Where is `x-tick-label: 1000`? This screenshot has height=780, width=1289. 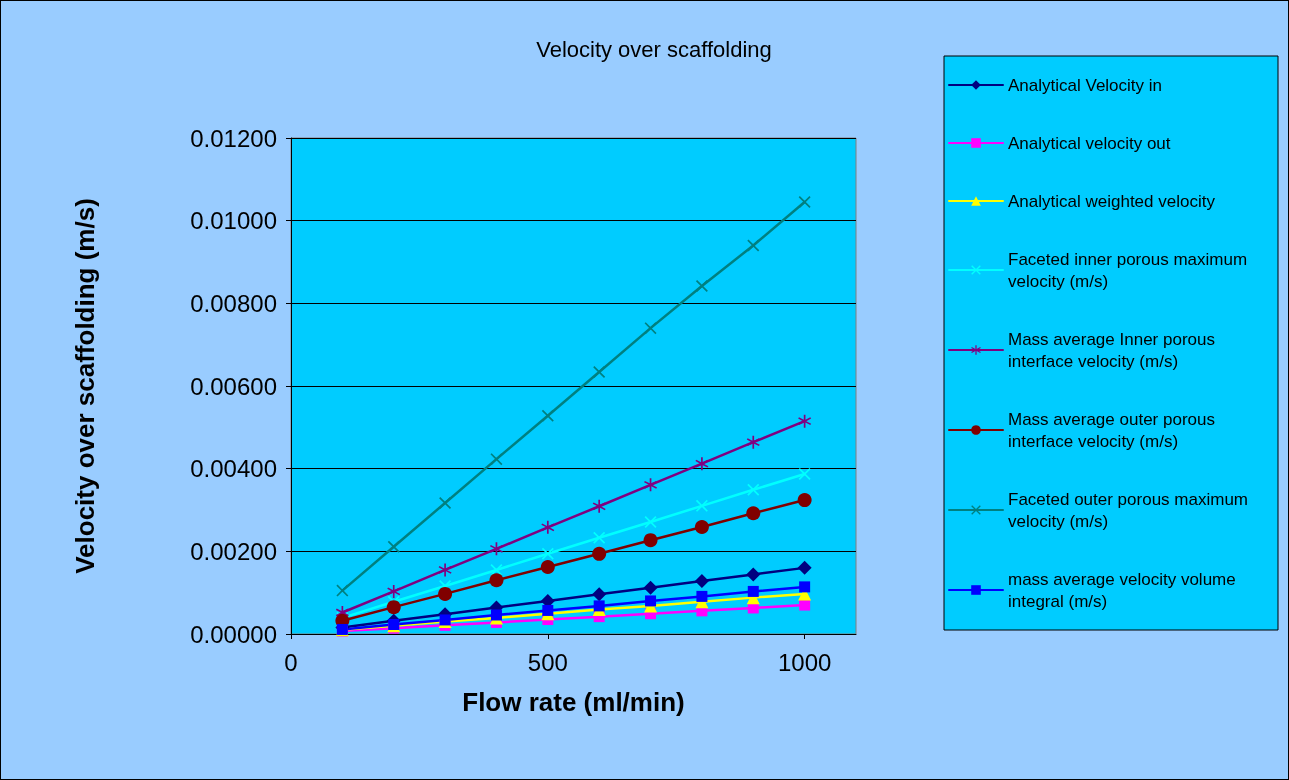
x-tick-label: 1000 is located at coordinates (804, 662).